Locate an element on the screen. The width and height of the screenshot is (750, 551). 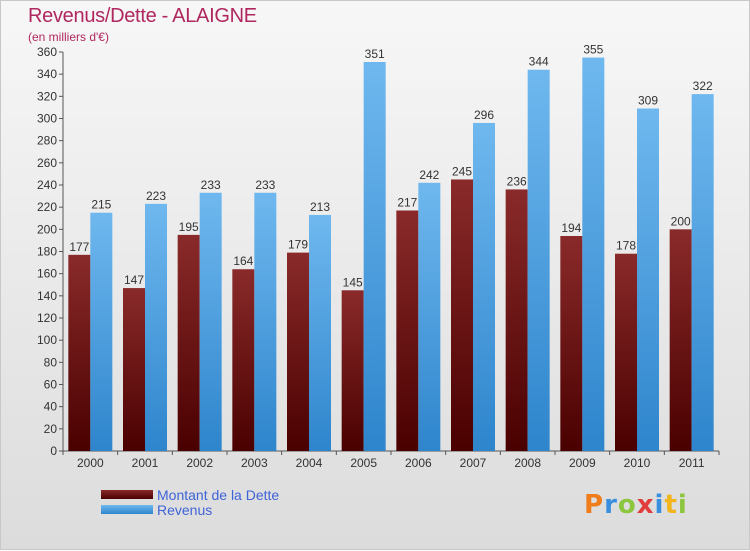
y-tick-label: 220 is located at coordinates (47, 207).